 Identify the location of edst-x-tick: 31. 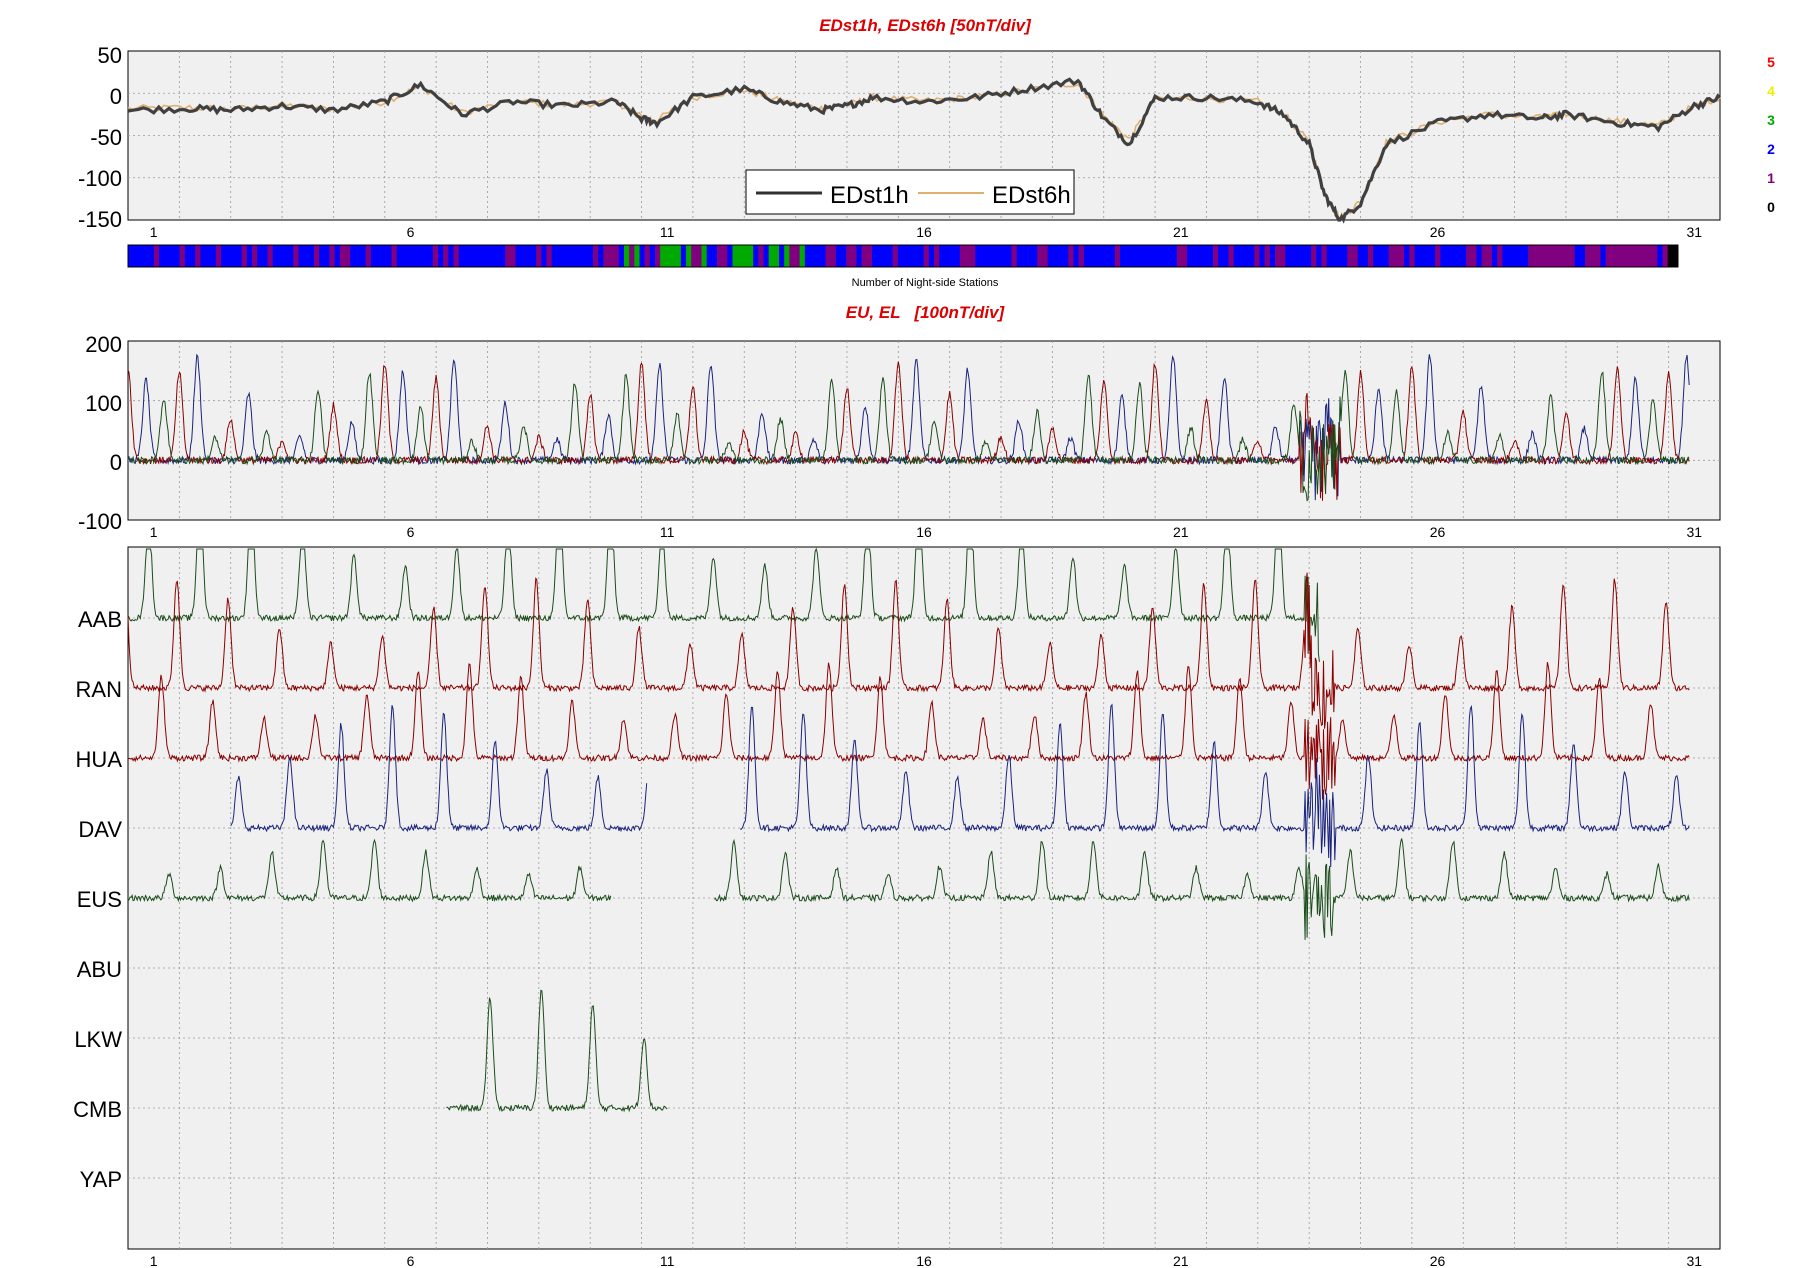
(1695, 232).